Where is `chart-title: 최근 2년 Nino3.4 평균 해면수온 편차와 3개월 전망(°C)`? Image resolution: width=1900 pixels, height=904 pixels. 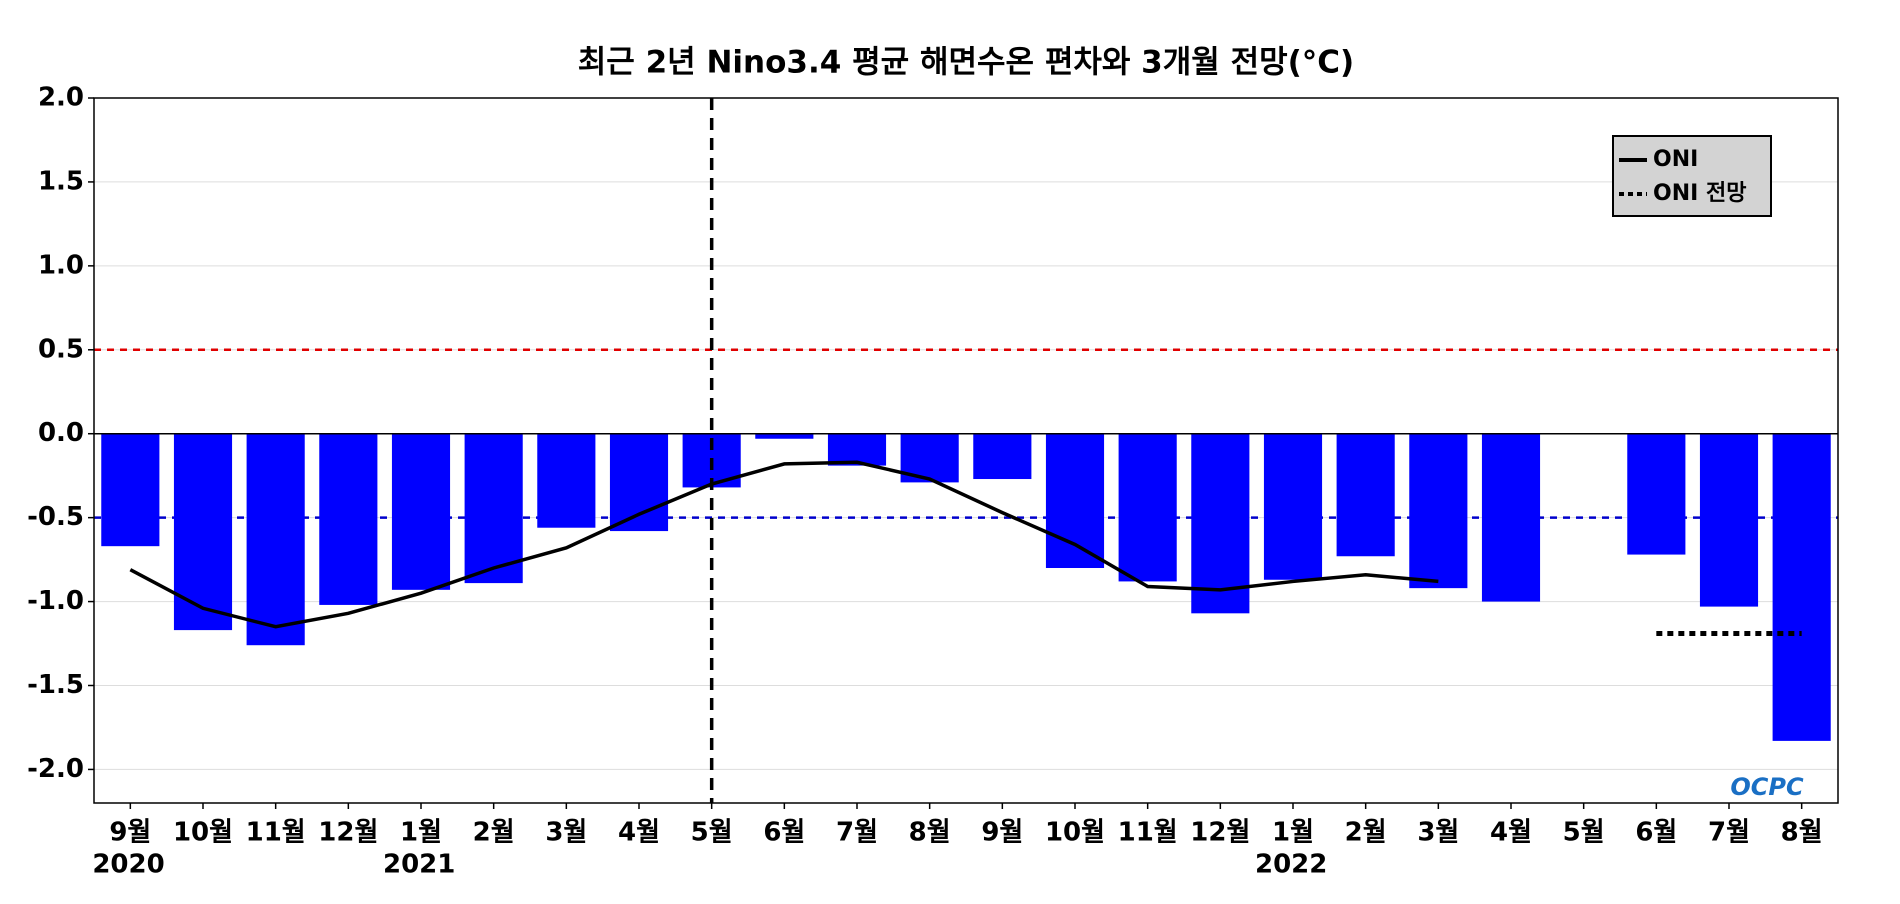
chart-title: 최근 2년 Nino3.4 평균 해면수온 편차와 3개월 전망(°C) is located at coordinates (966, 63).